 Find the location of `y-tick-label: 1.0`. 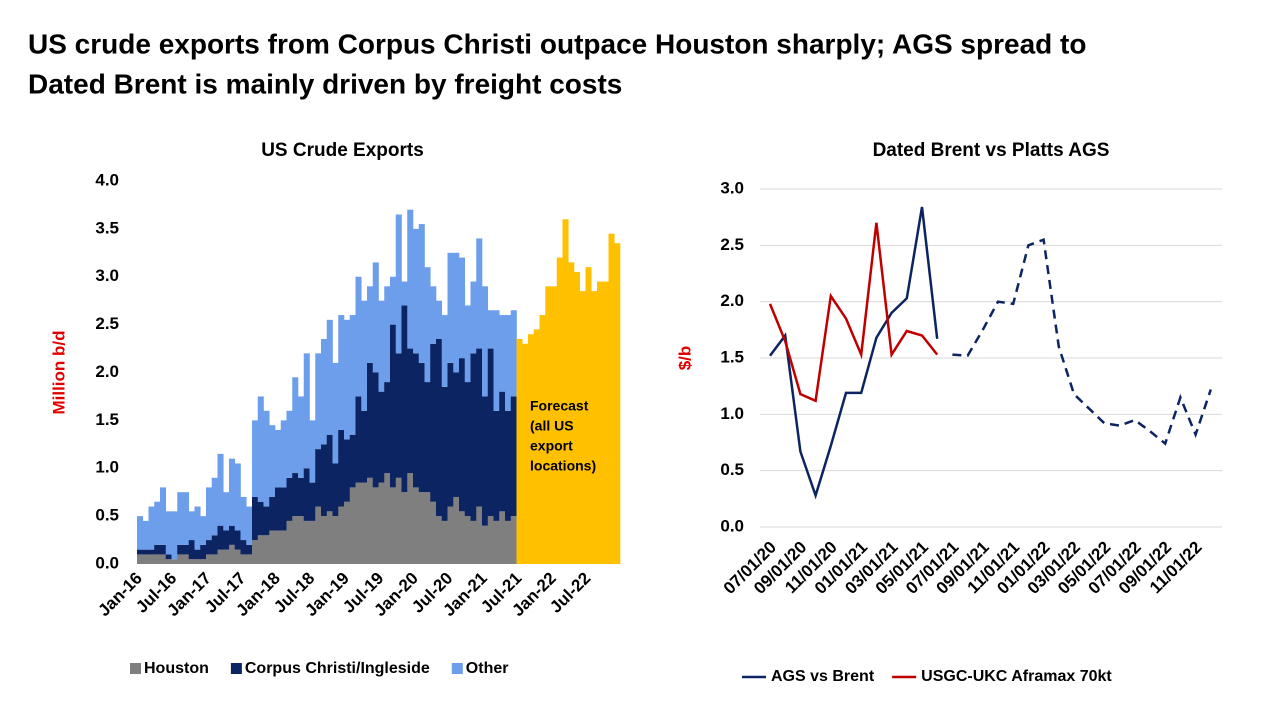

y-tick-label: 1.0 is located at coordinates (107, 467).